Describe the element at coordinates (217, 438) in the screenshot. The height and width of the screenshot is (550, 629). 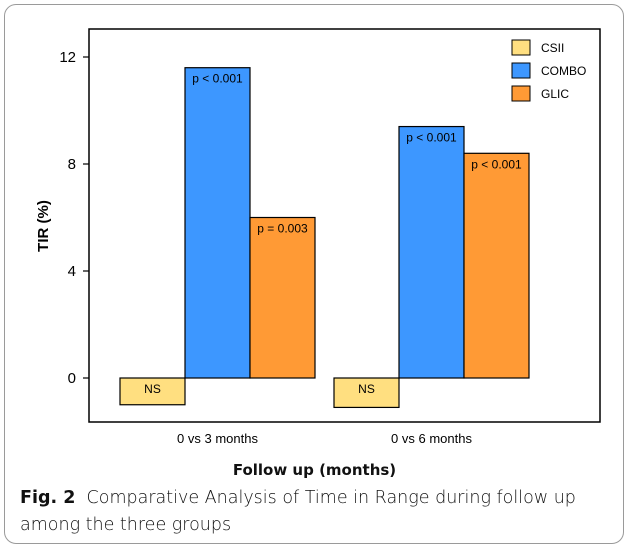
I see `x-tick-label: 0 vs 3 months` at that location.